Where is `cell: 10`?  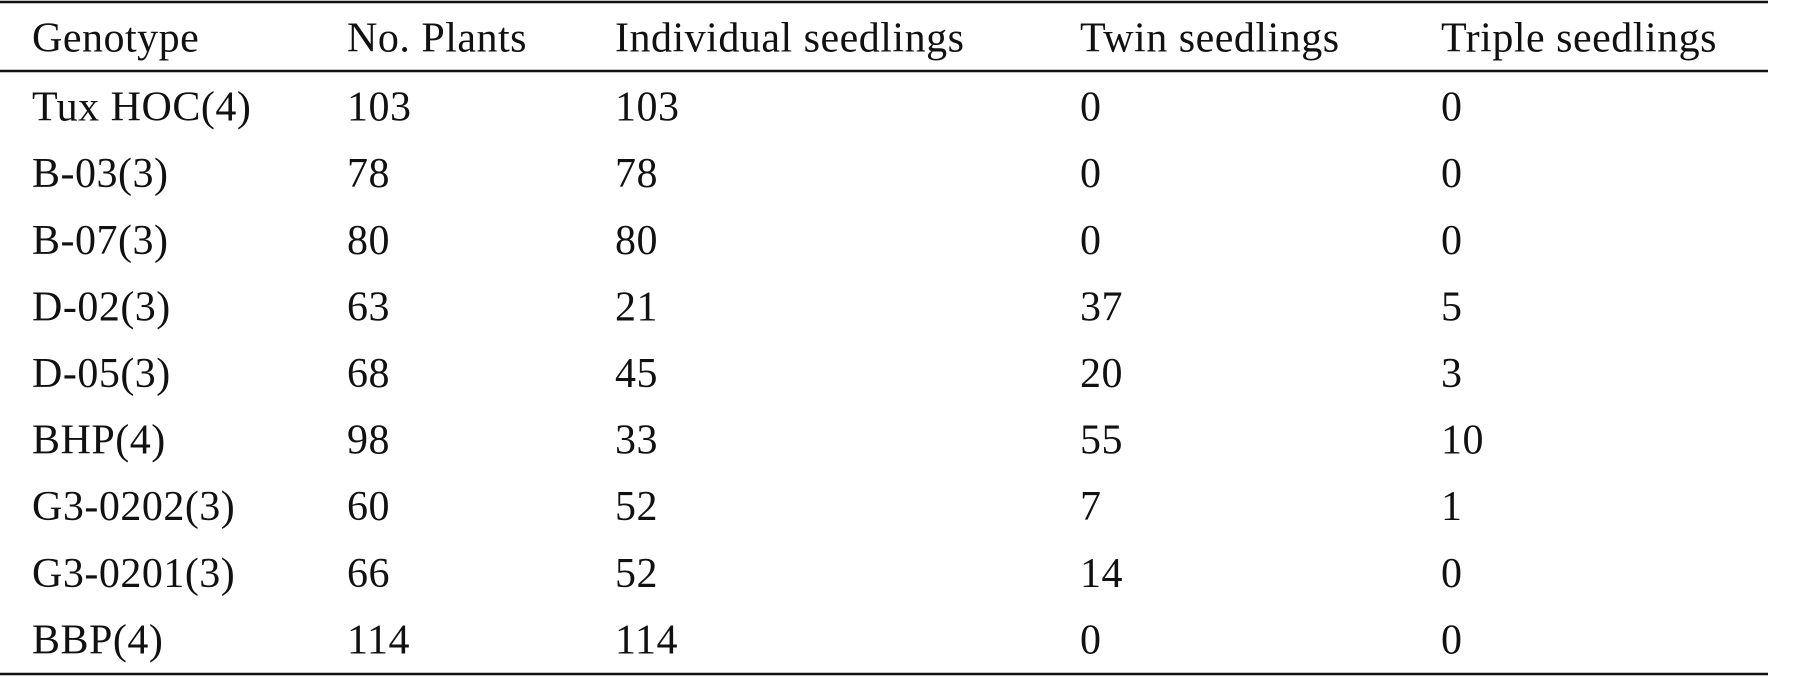
cell: 10 is located at coordinates (1462, 441).